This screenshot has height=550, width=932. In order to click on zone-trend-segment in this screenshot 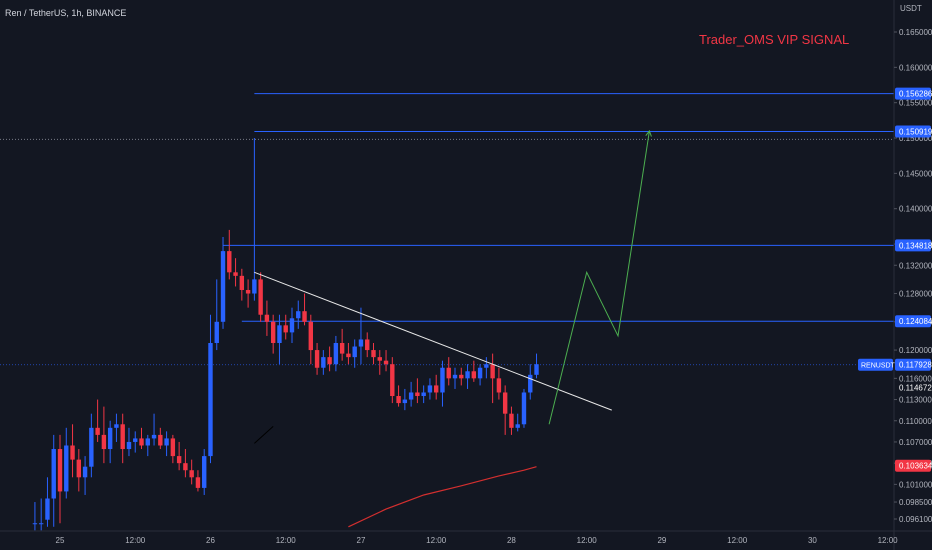, I will do `click(264, 435)`.